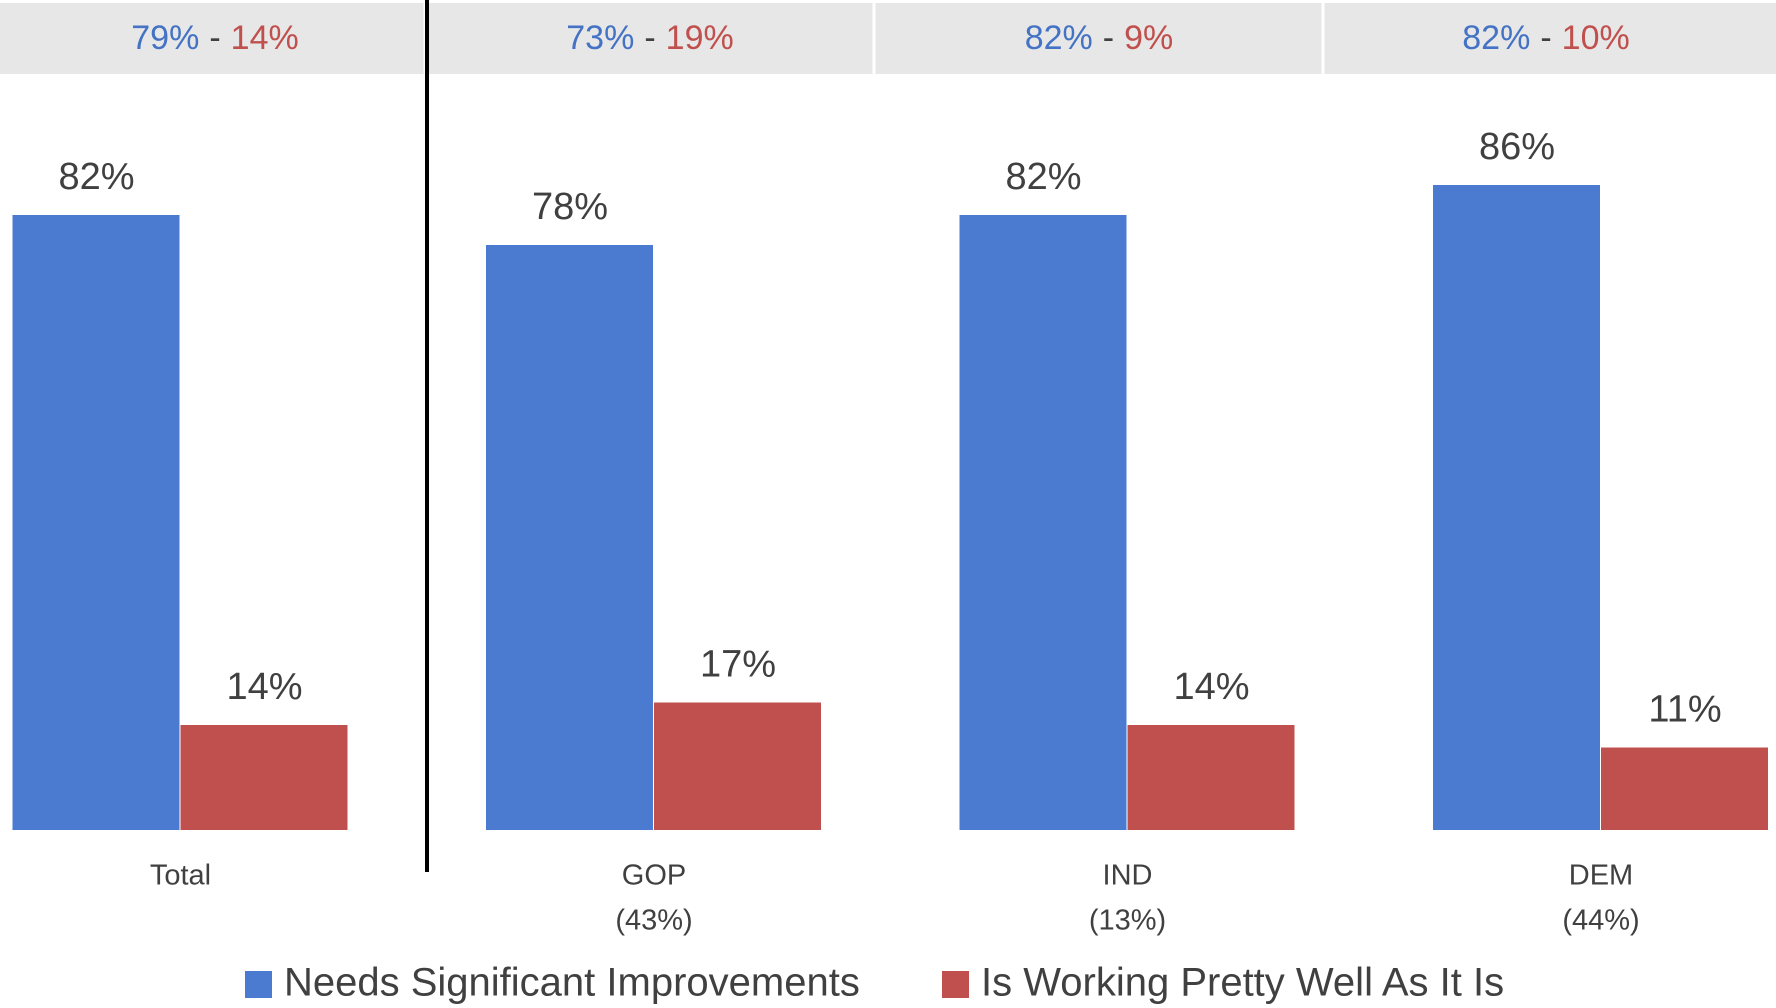 The width and height of the screenshot is (1776, 1008). Describe the element at coordinates (165, 38) in the screenshot. I see `header-needs: 79%` at that location.